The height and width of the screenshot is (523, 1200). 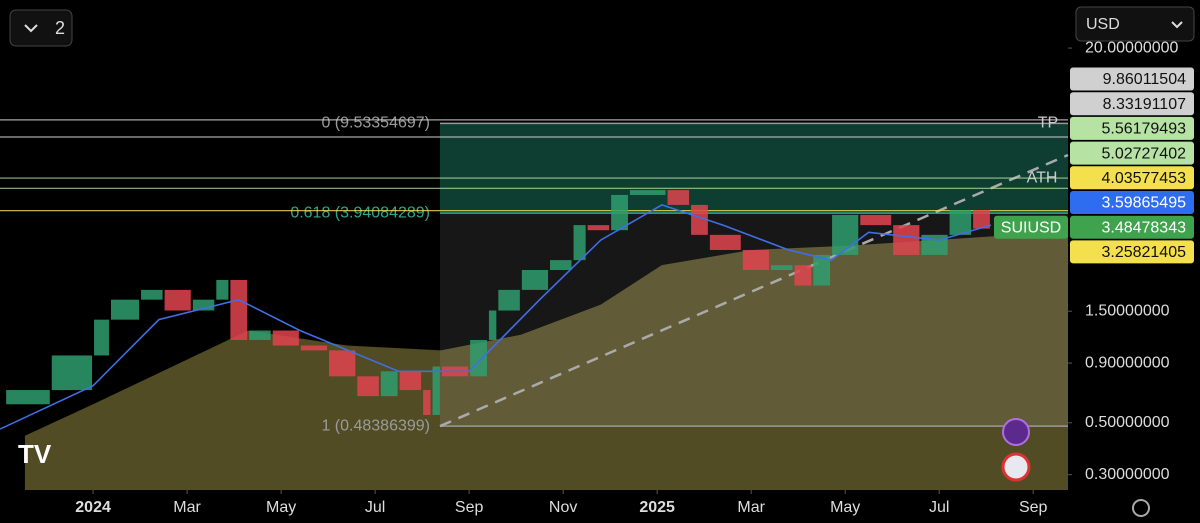 What do you see at coordinates (1141, 508) in the screenshot?
I see `settings-button` at bounding box center [1141, 508].